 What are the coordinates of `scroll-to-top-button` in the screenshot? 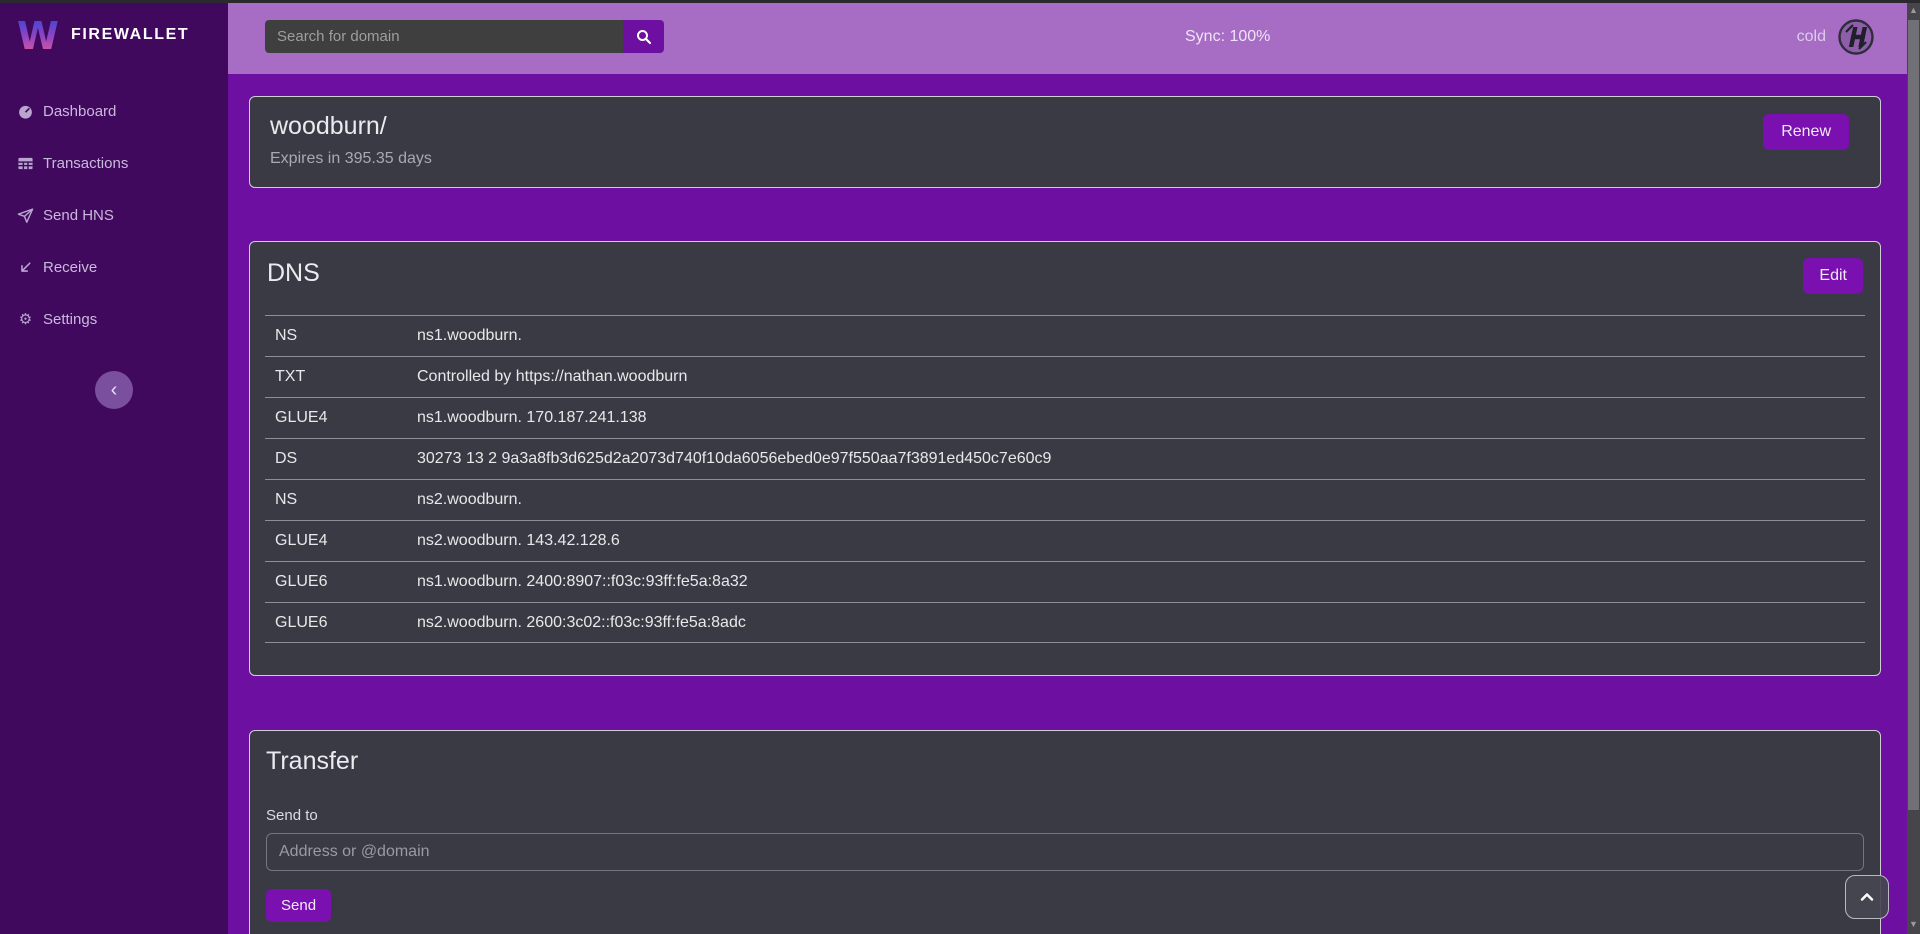 It's located at (1867, 897).